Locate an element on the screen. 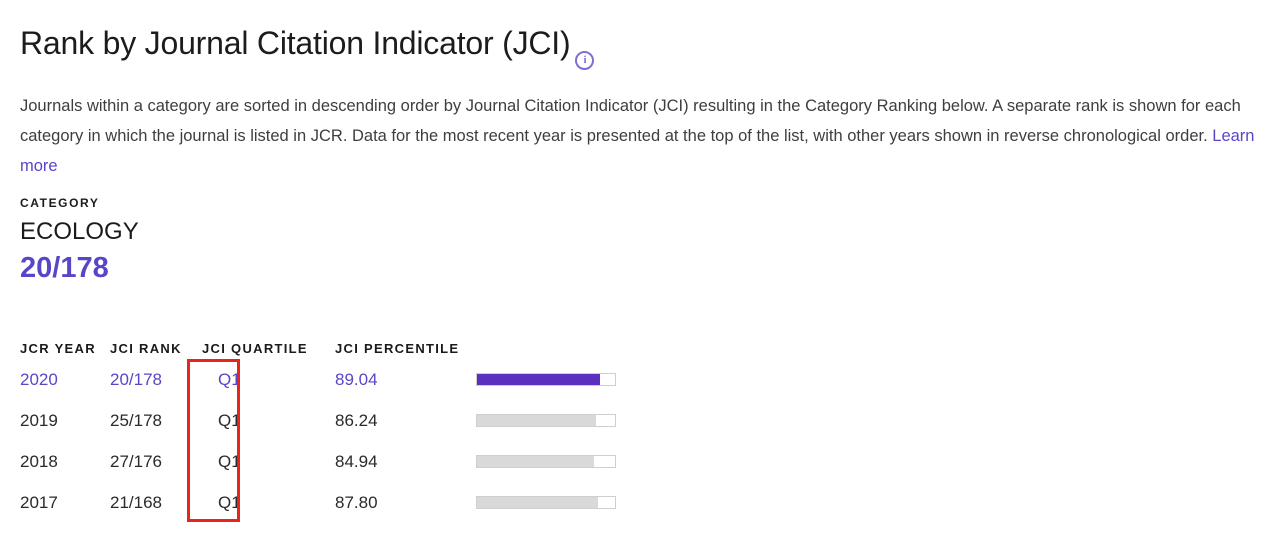  percentile-cell: 87.80 is located at coordinates (356, 502).